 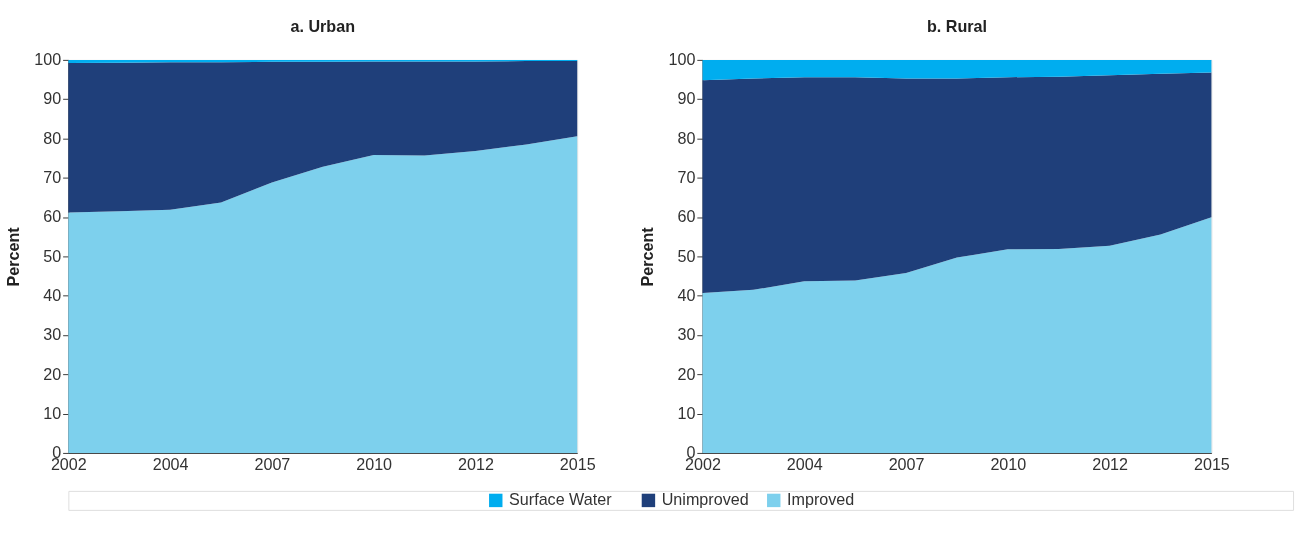 What do you see at coordinates (323, 26) in the screenshot?
I see `chart-title: a. Urban` at bounding box center [323, 26].